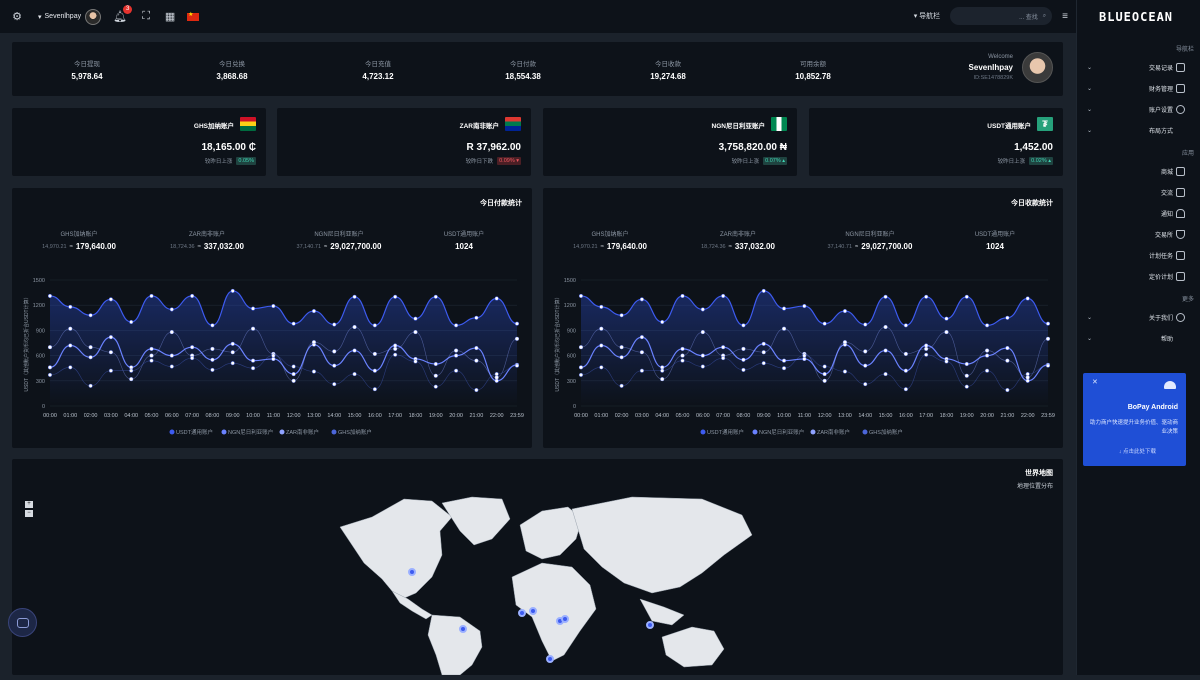  What do you see at coordinates (670, 142) in the screenshot?
I see `account-card-ngn: NGN尼日利亚账户 3,758,820.00 ₦ 较昨日上涨 0.07% ▴` at bounding box center [670, 142].